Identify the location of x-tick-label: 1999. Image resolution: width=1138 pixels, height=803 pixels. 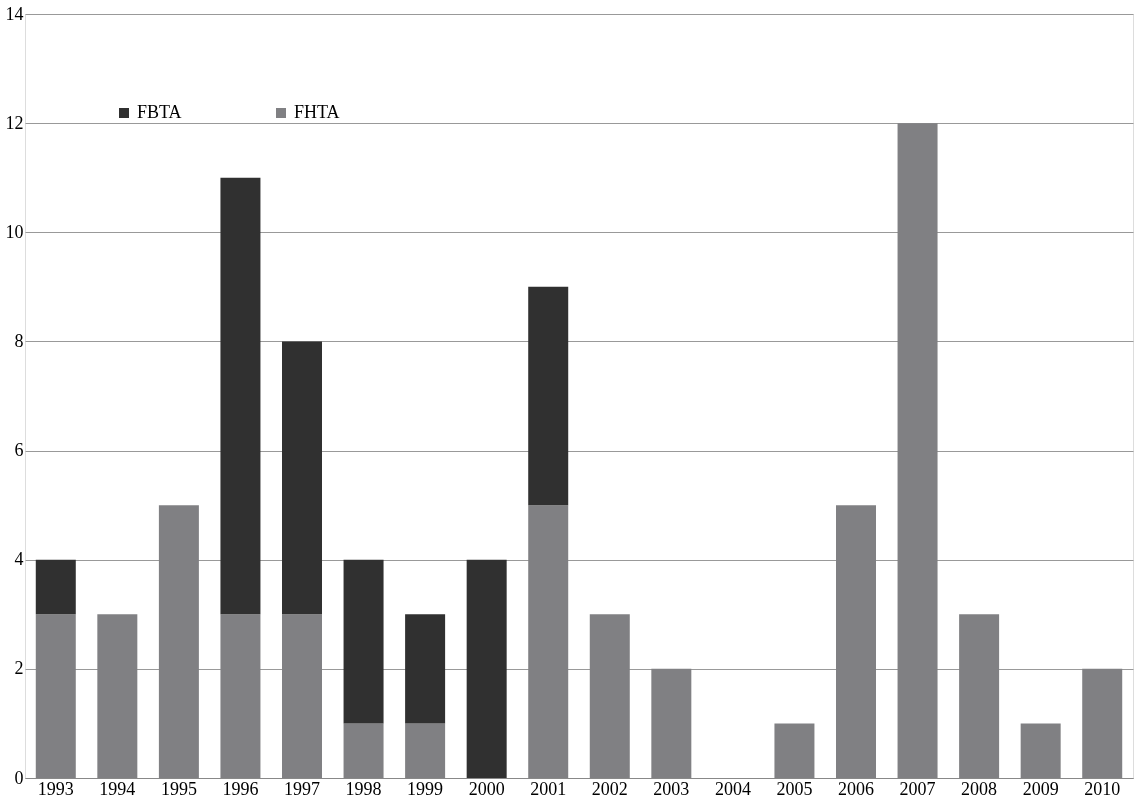
(425, 788).